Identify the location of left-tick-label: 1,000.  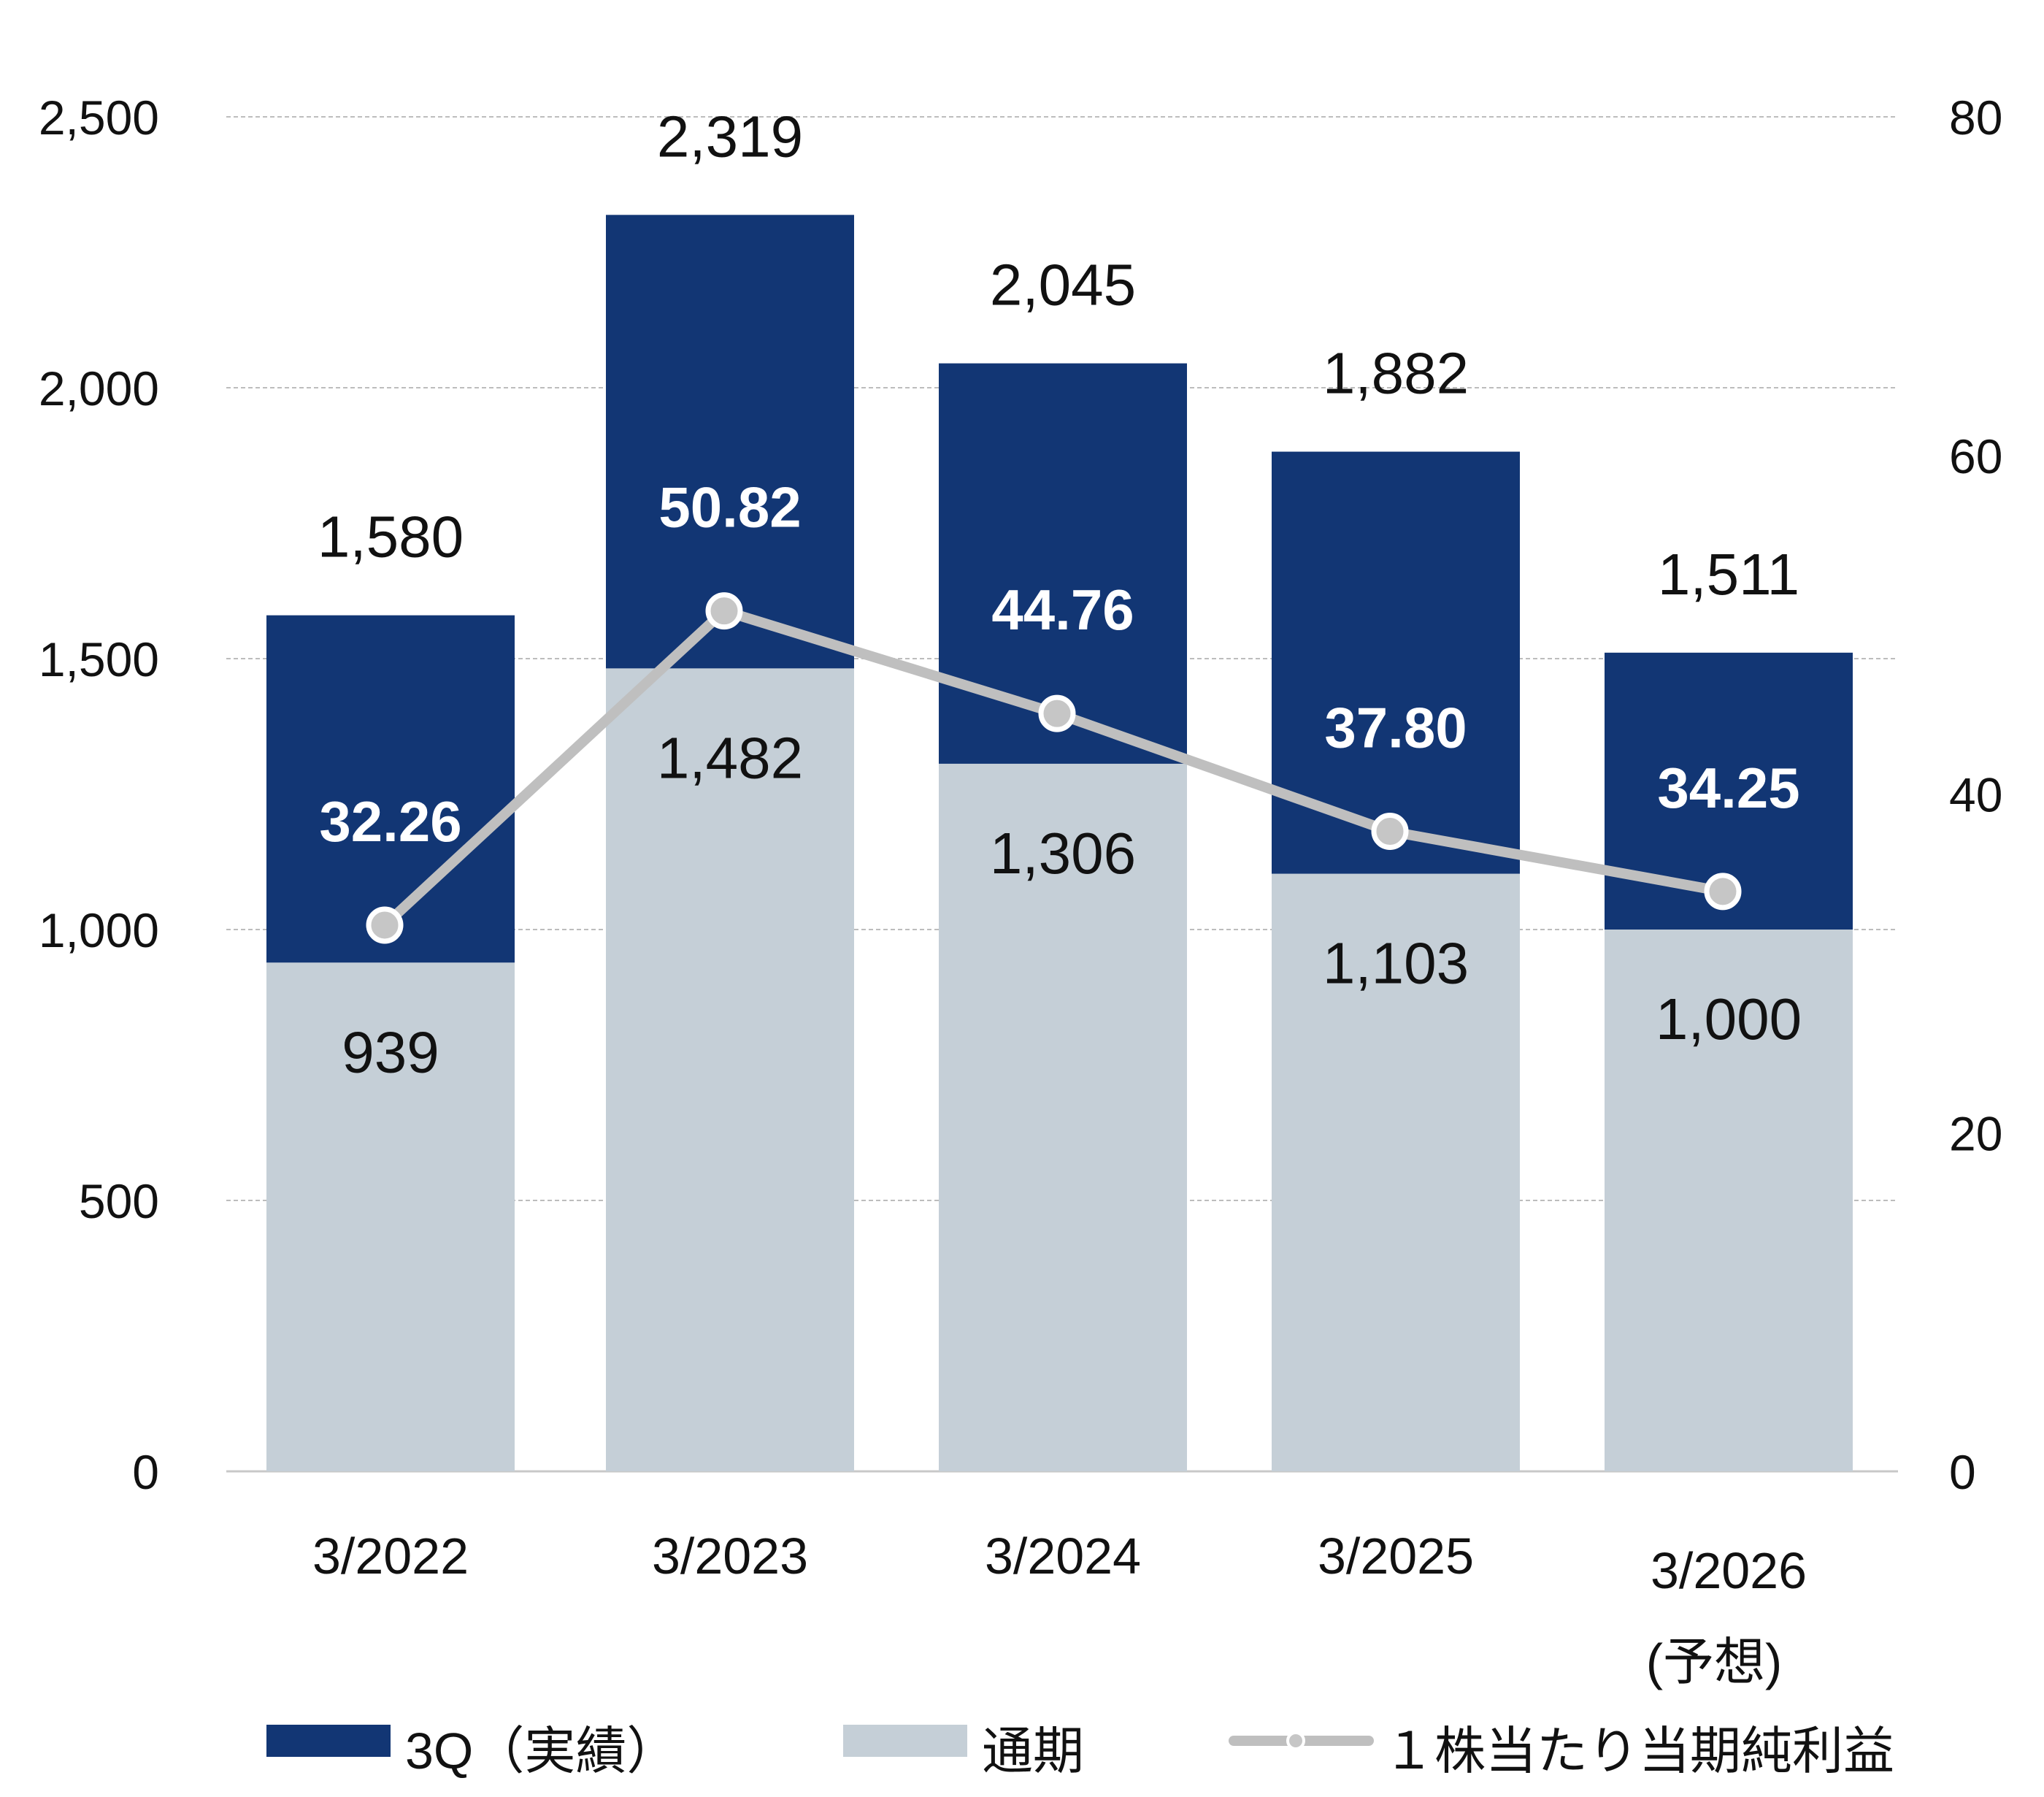
(99, 930).